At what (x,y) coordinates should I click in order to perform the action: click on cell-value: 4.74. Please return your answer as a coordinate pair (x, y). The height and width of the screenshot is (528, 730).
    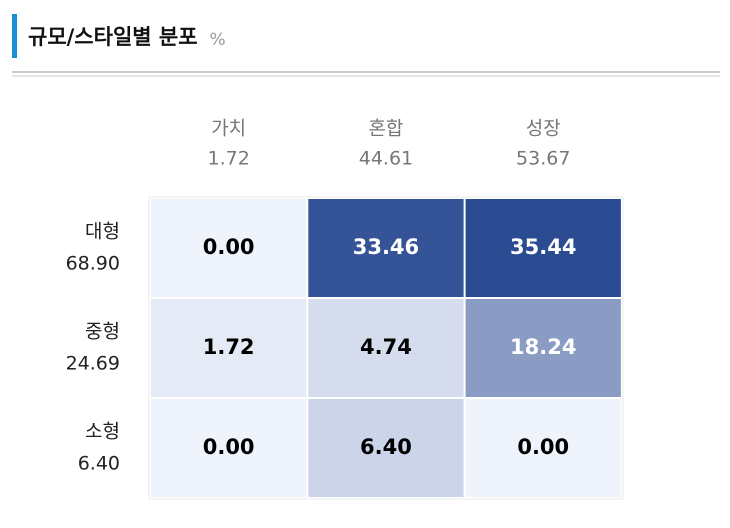
    Looking at the image, I should click on (386, 347).